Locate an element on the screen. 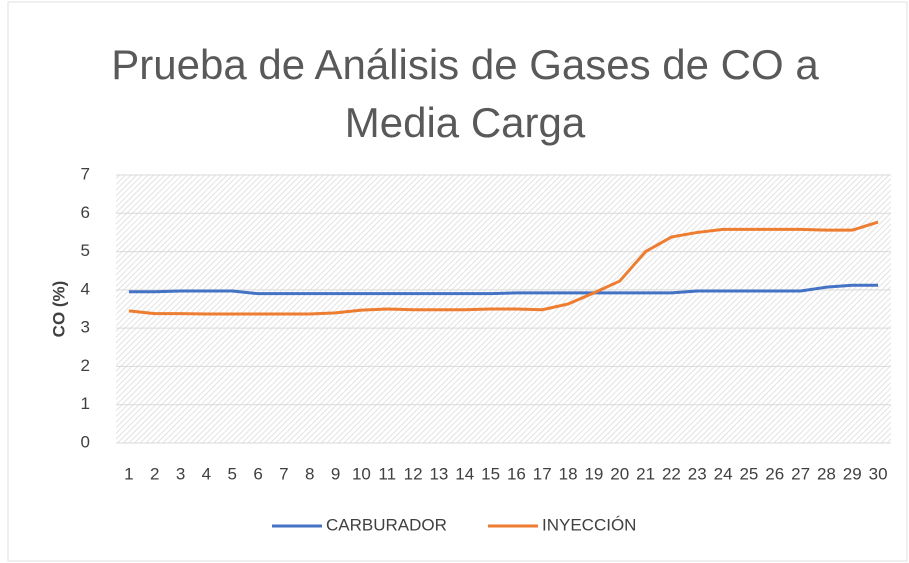 The width and height of the screenshot is (909, 563). x-tick-label: 30 is located at coordinates (878, 473).